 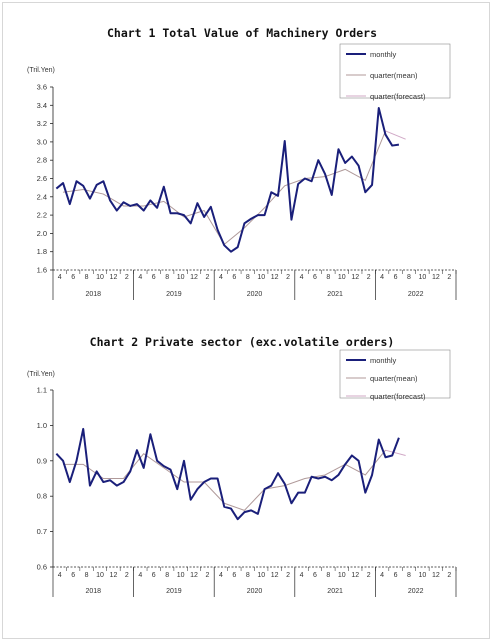 What do you see at coordinates (398, 96) in the screenshot?
I see `legend-label: quarter(forecast)` at bounding box center [398, 96].